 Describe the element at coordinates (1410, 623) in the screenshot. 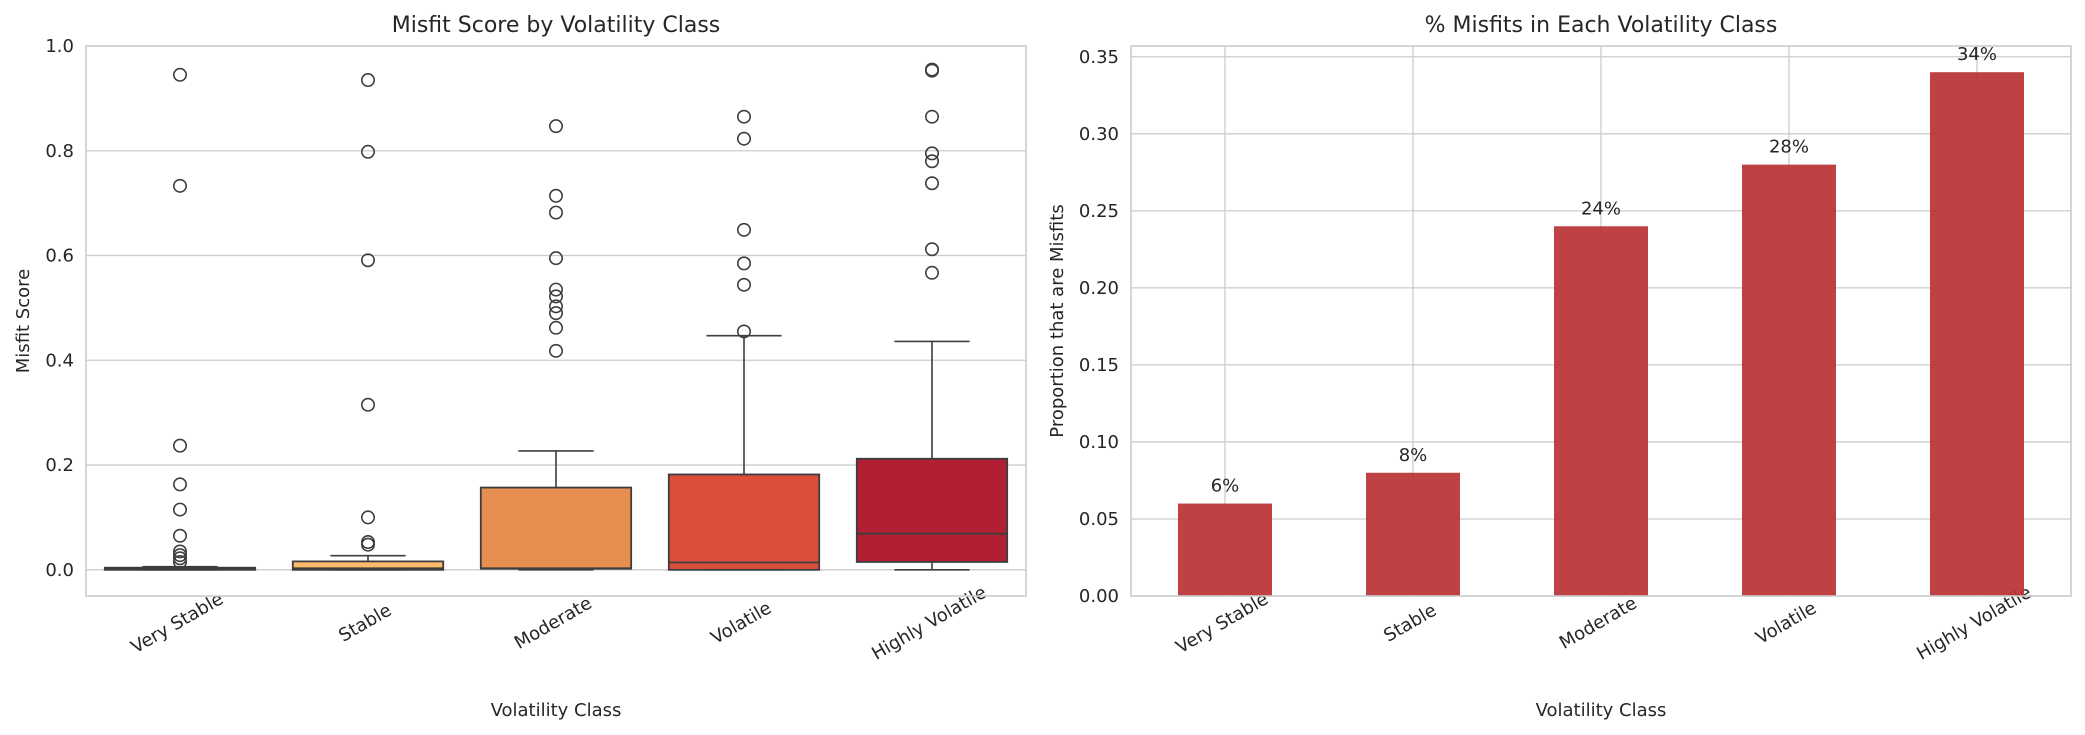

I see `bar-x-tick-label: Stable` at that location.